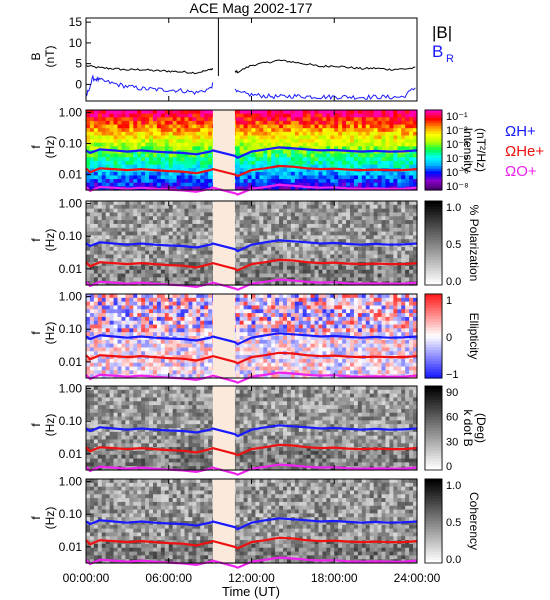  Describe the element at coordinates (50, 518) in the screenshot. I see `y-unit-6: (Hz)` at that location.